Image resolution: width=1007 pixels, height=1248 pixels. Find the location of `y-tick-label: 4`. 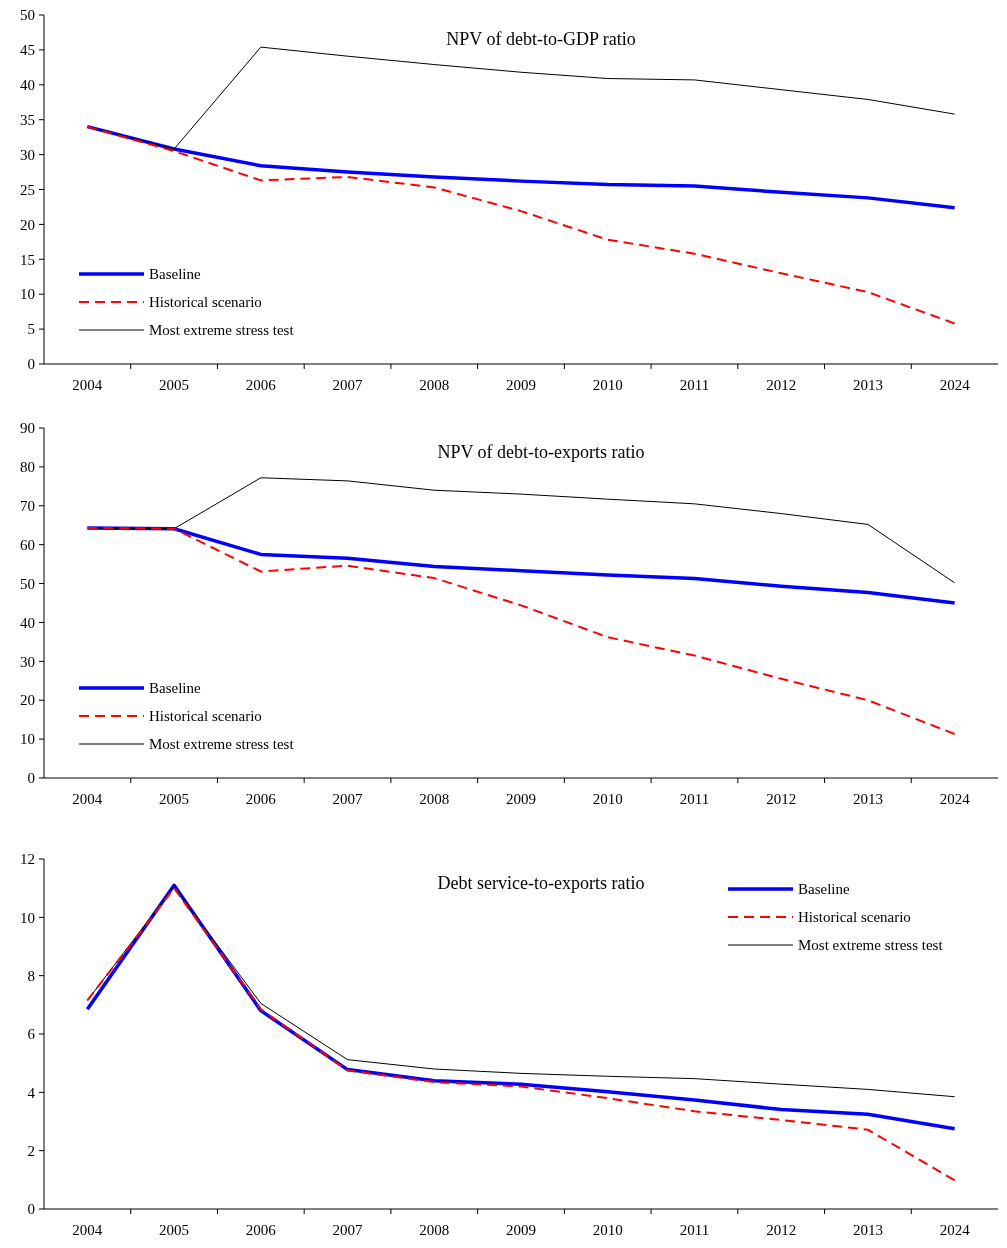

y-tick-label: 4 is located at coordinates (31, 1092).